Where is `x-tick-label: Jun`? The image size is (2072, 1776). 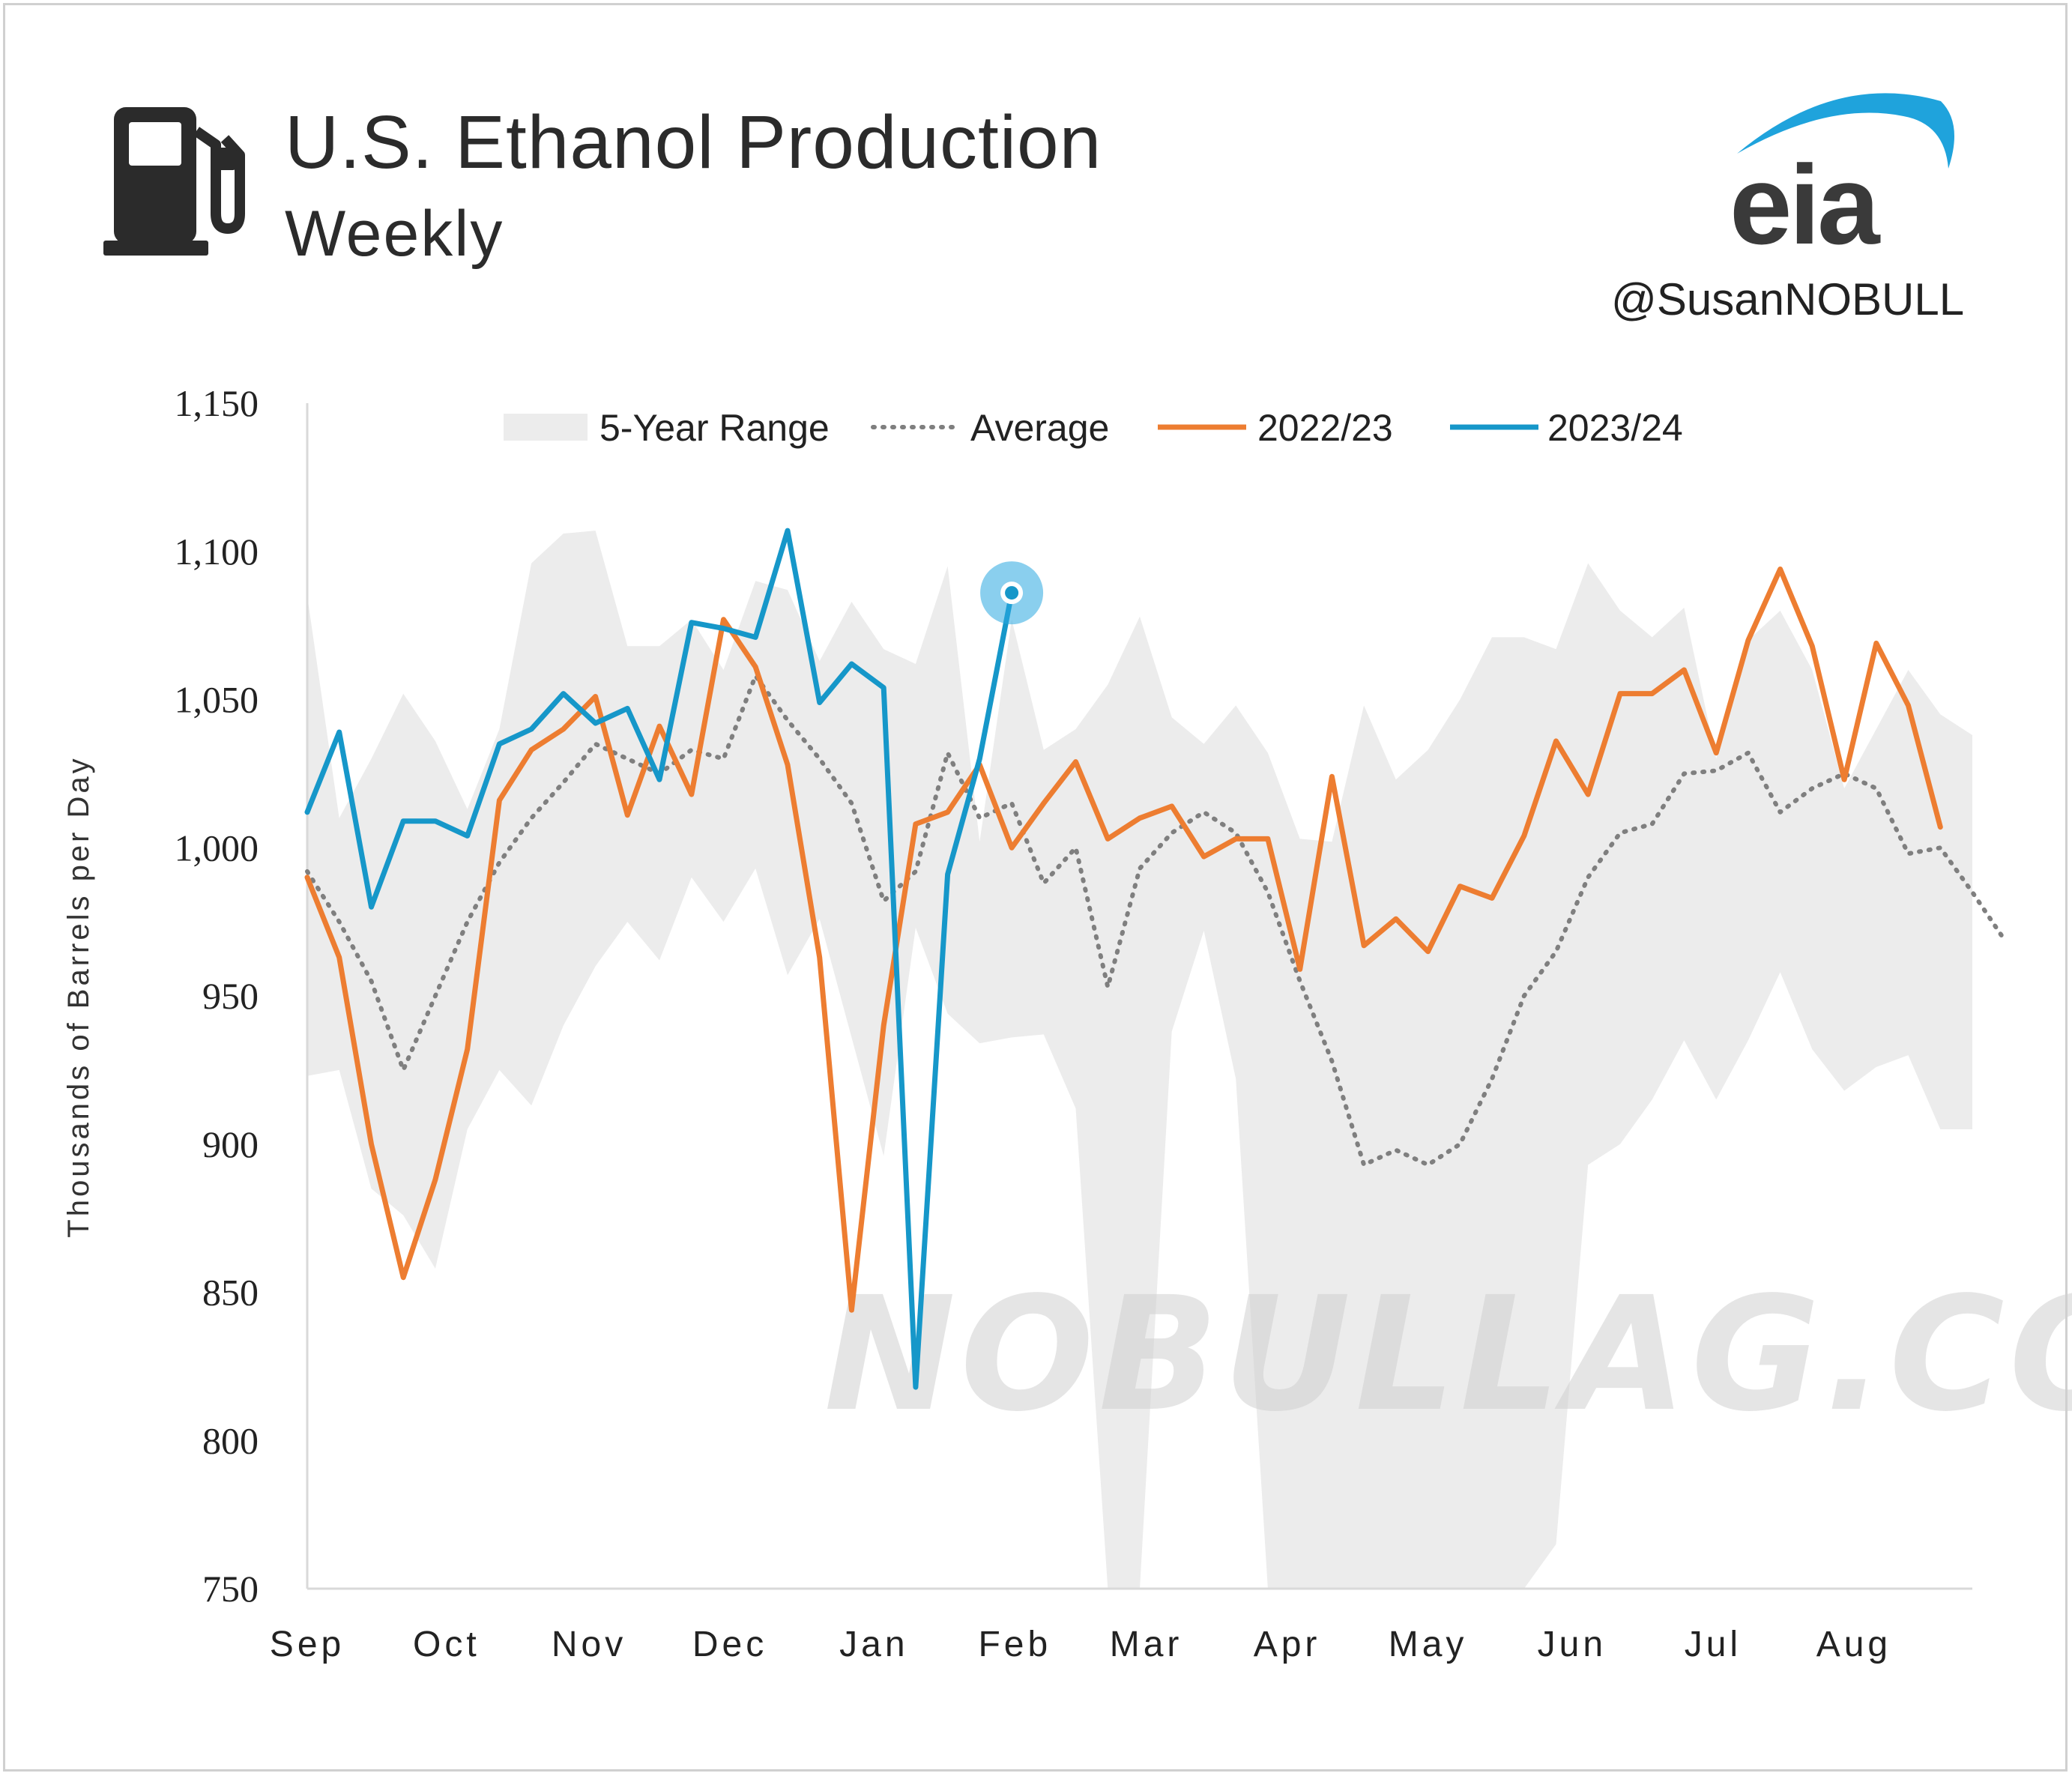 x-tick-label: Jun is located at coordinates (1572, 1644).